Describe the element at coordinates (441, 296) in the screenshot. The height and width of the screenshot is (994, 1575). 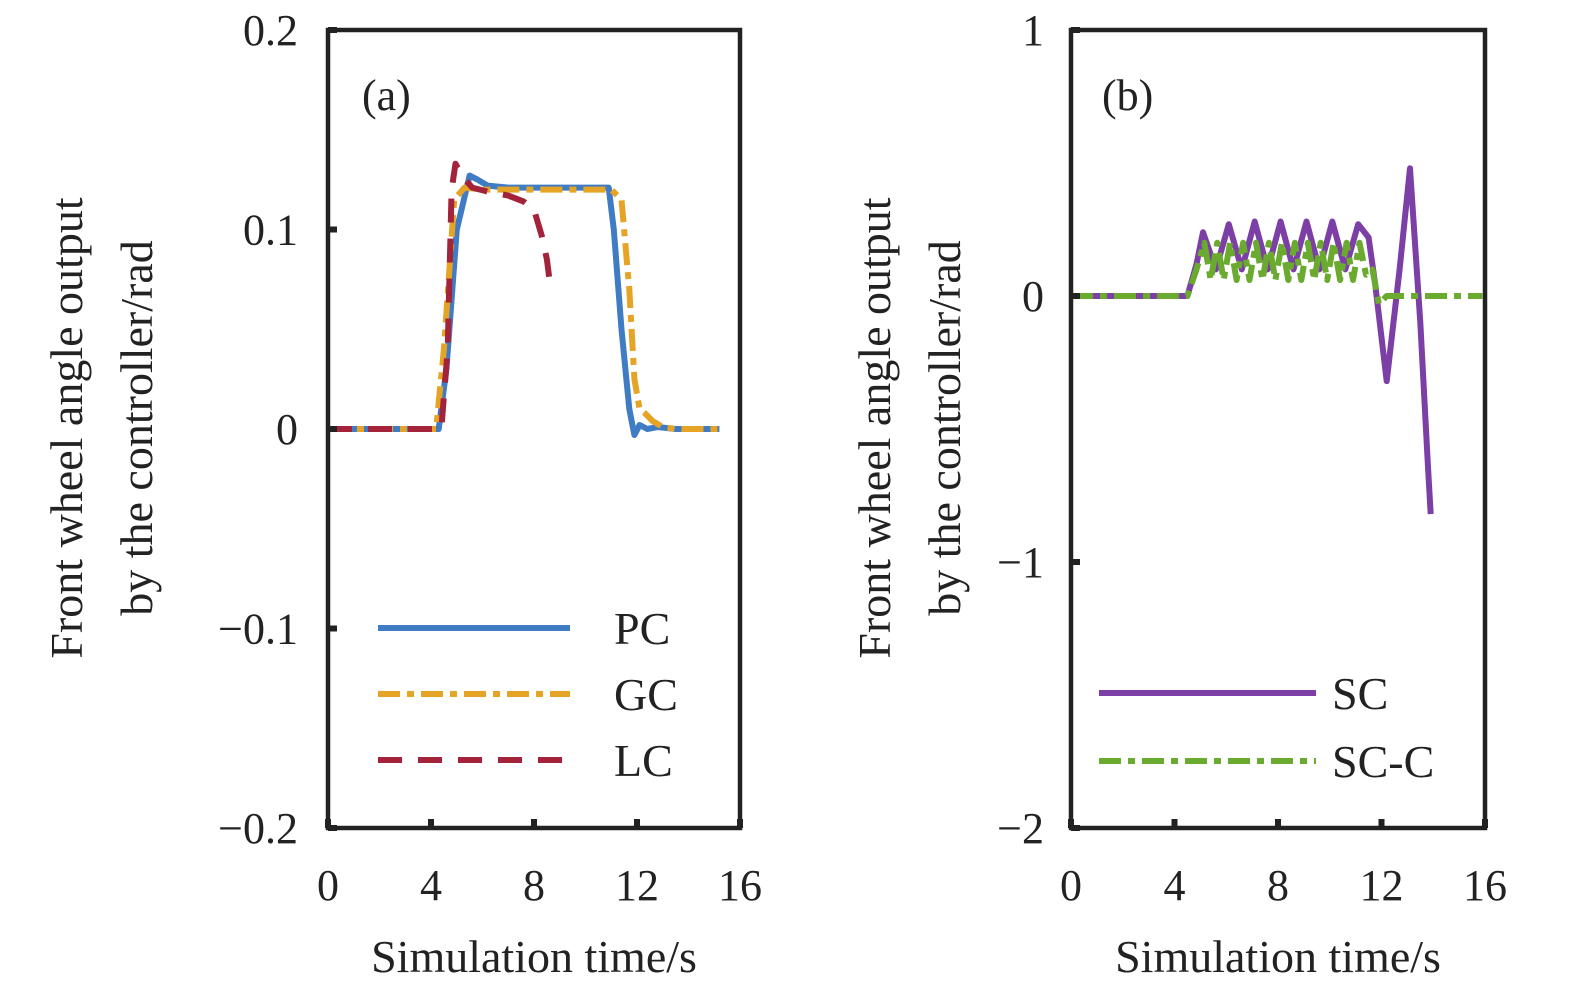
I see `series-line-lc` at that location.